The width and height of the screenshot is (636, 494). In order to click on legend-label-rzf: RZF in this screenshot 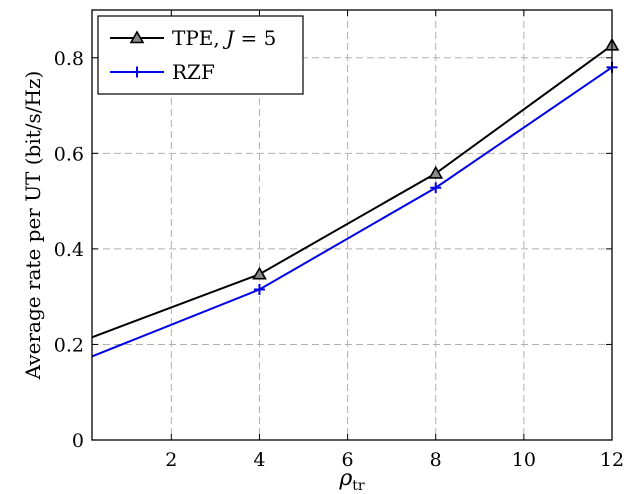, I will do `click(193, 72)`.